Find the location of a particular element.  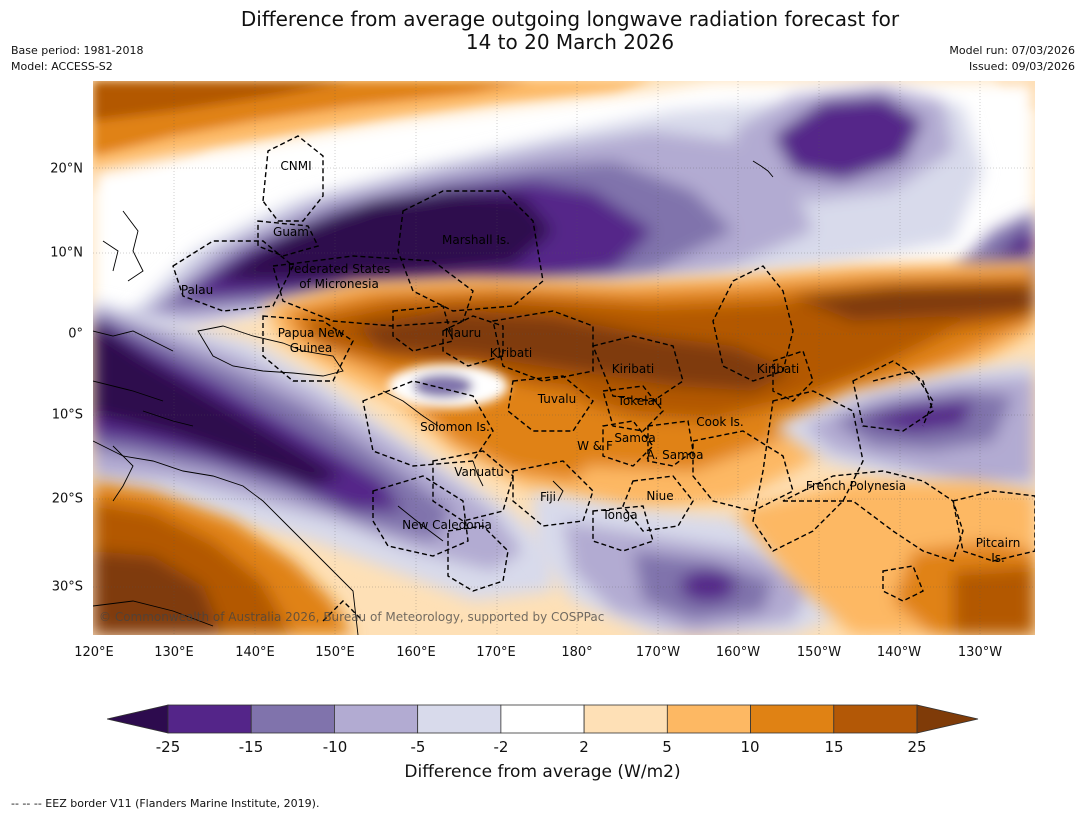

label-png-2: Guinea is located at coordinates (311, 348).